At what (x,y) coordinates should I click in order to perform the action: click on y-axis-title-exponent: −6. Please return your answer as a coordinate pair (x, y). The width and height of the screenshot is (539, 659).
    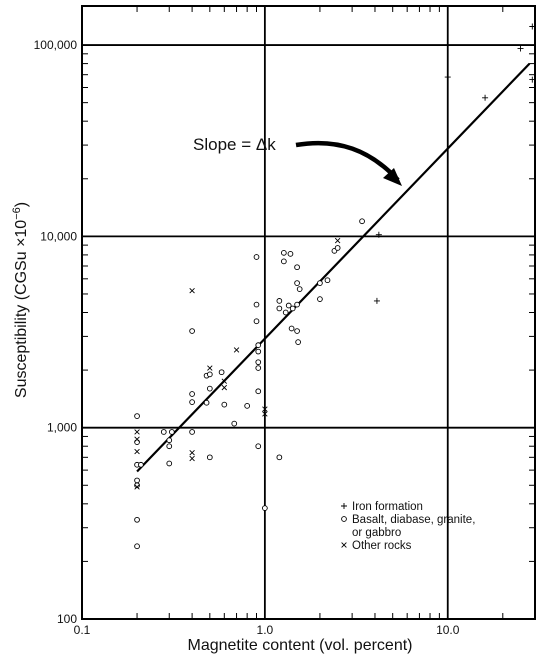
    Looking at the image, I should click on (17, 213).